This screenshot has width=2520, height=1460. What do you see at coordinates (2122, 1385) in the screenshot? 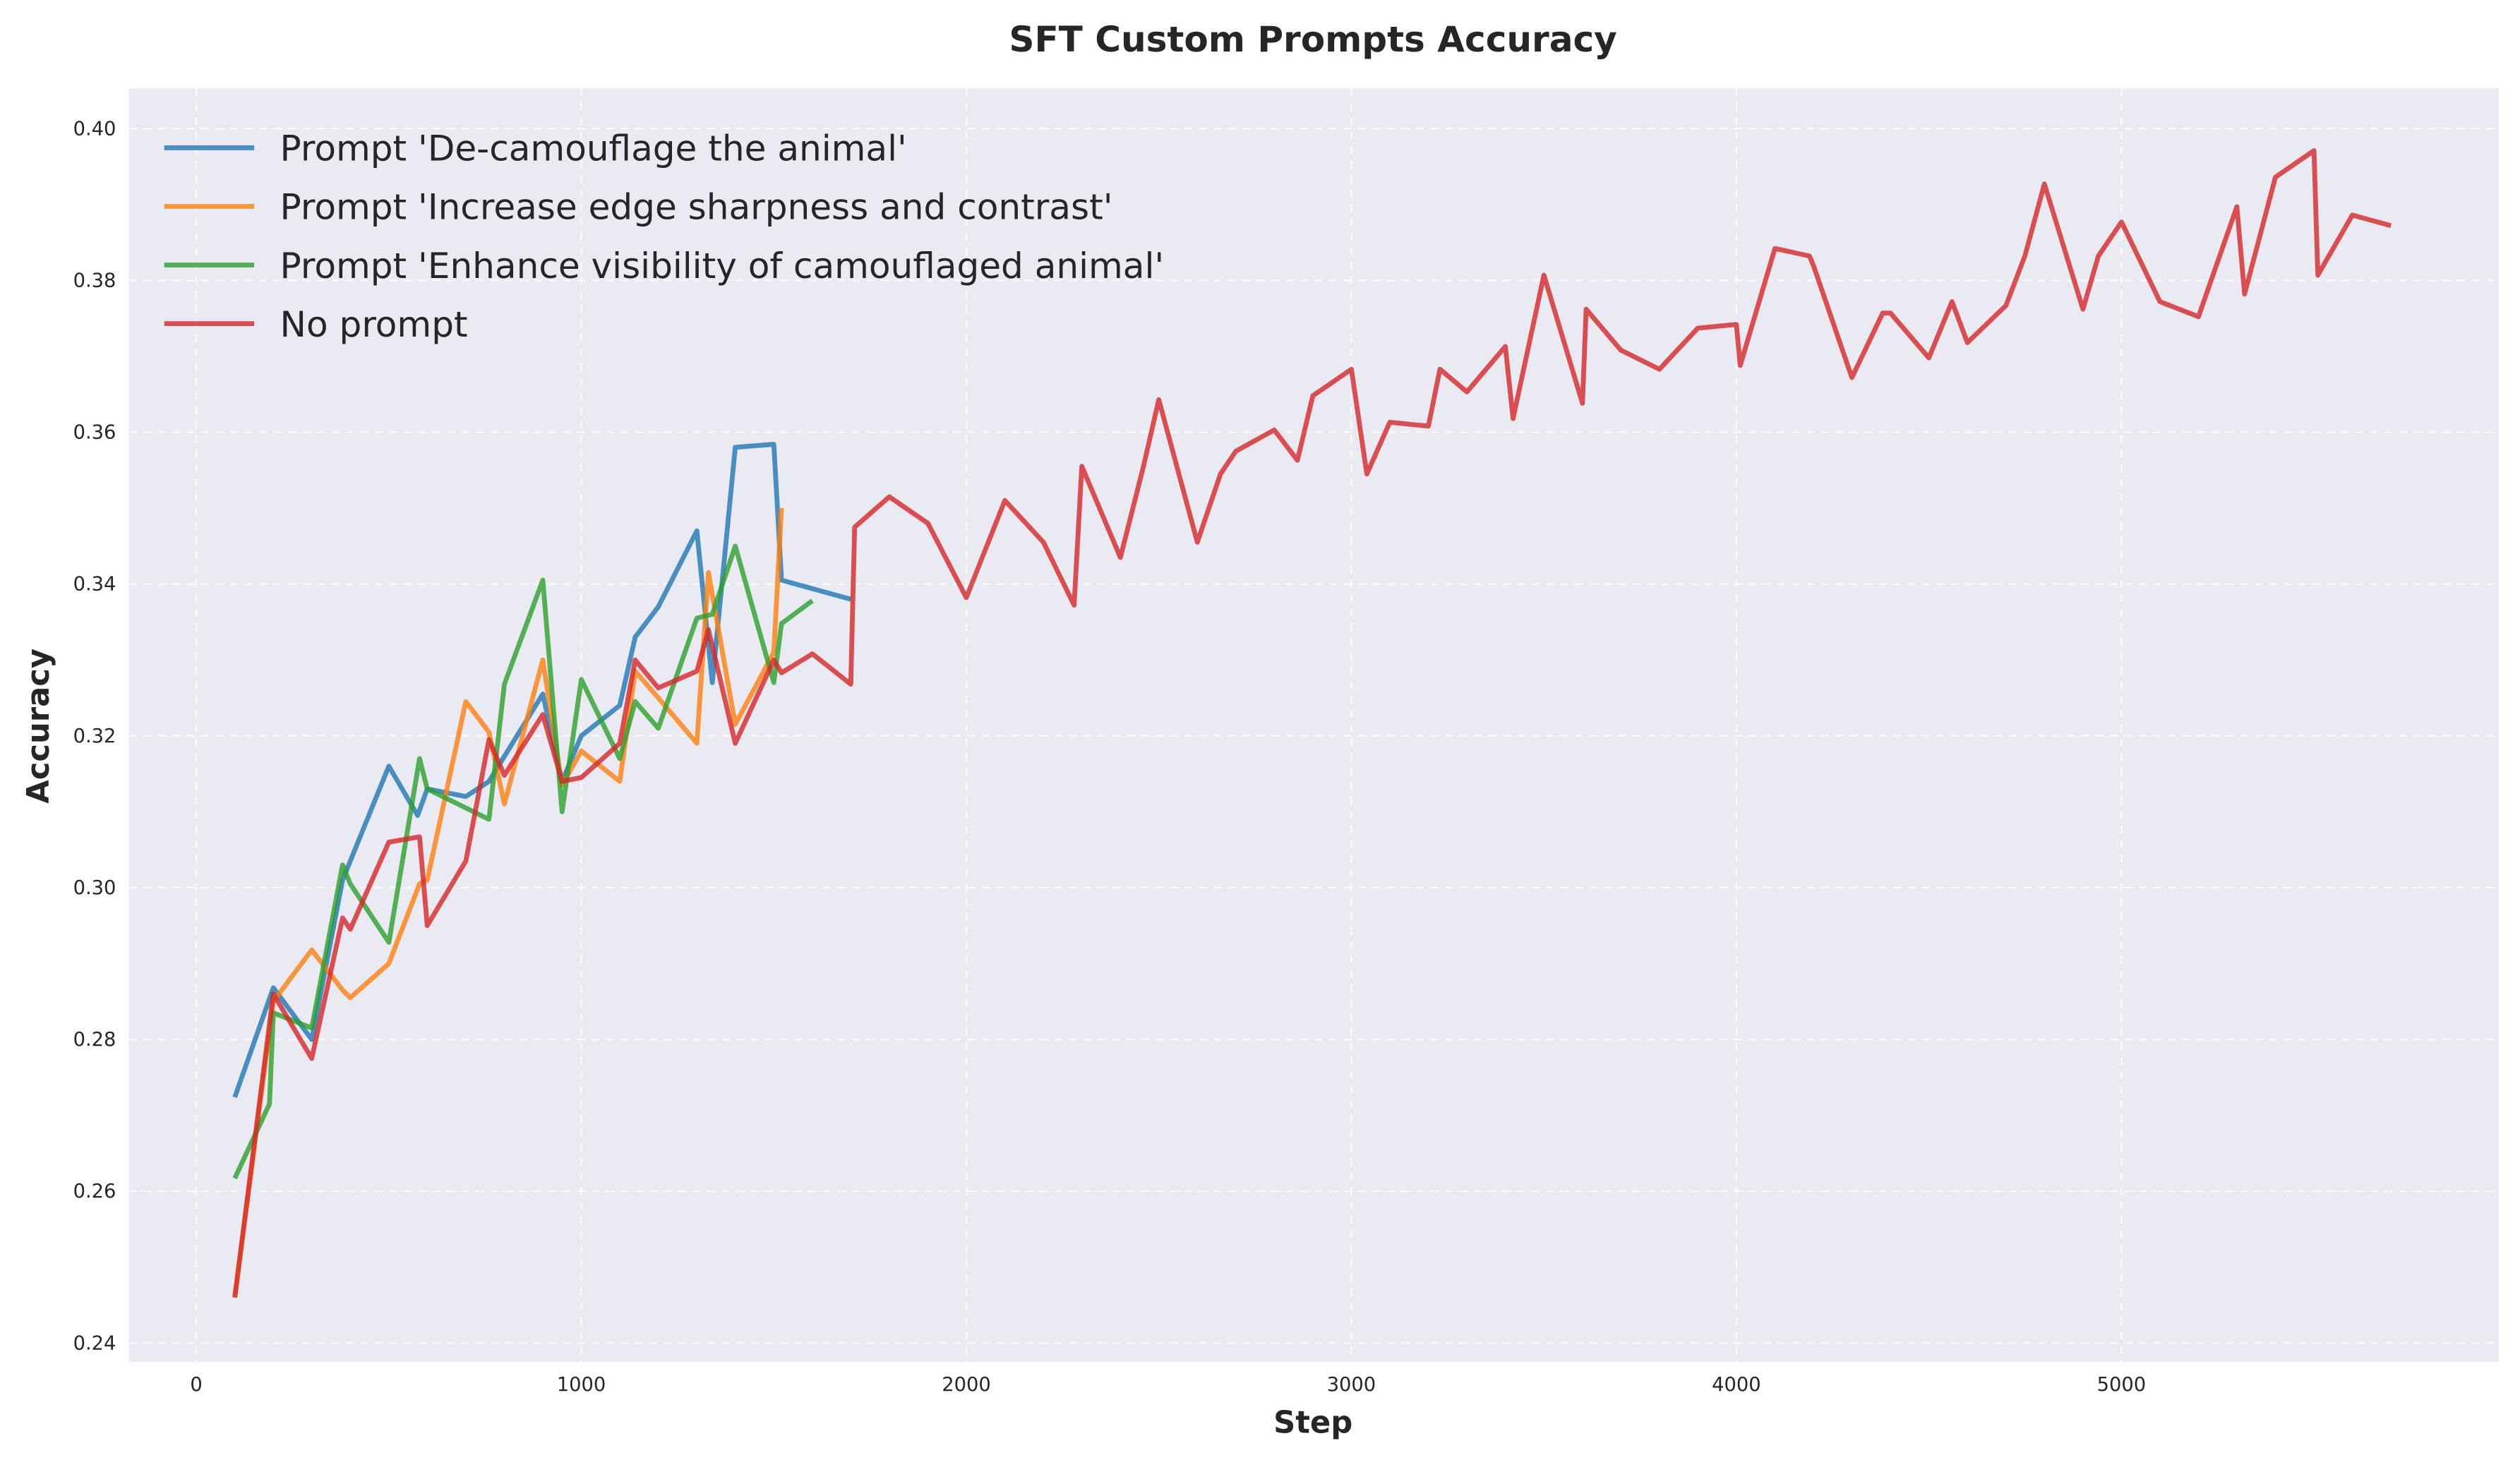
I see `x-tick-label: 5000` at bounding box center [2122, 1385].